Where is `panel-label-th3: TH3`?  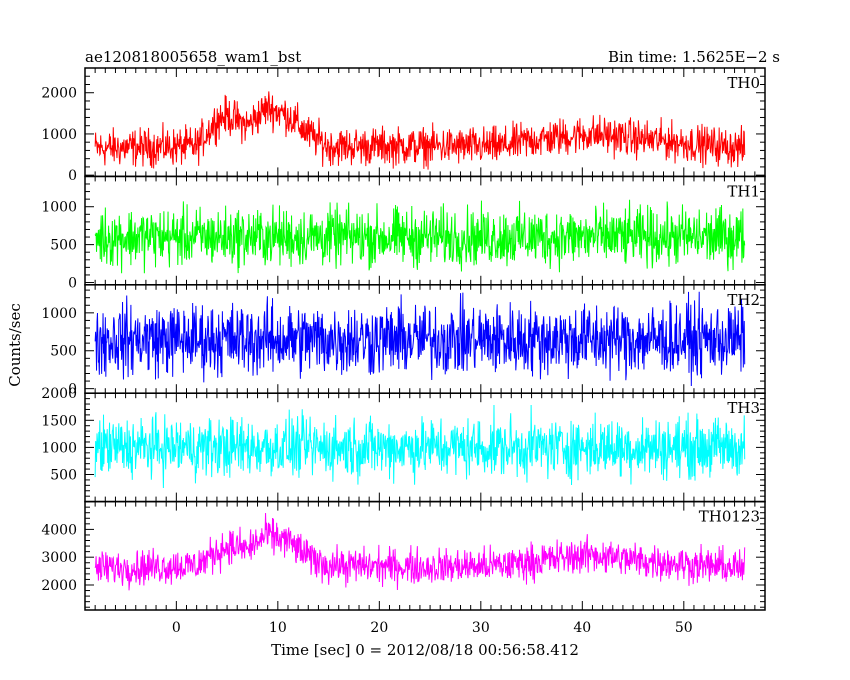 panel-label-th3: TH3 is located at coordinates (743, 408).